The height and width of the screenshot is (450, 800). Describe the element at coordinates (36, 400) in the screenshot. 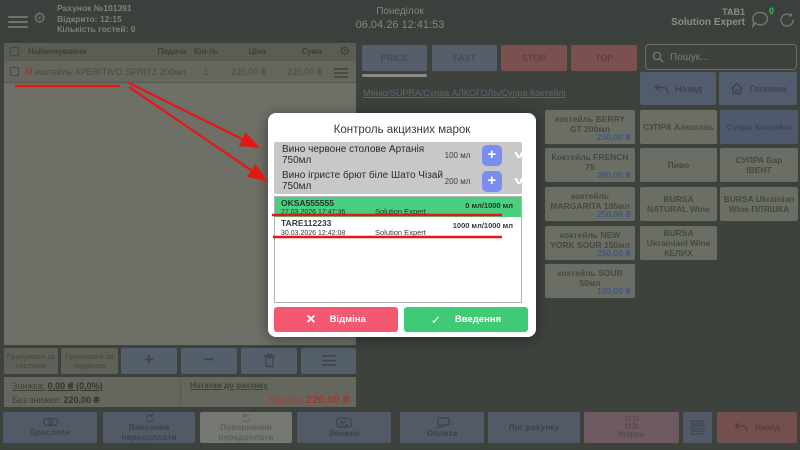

I see `subtotal-label: Без знижки:` at that location.